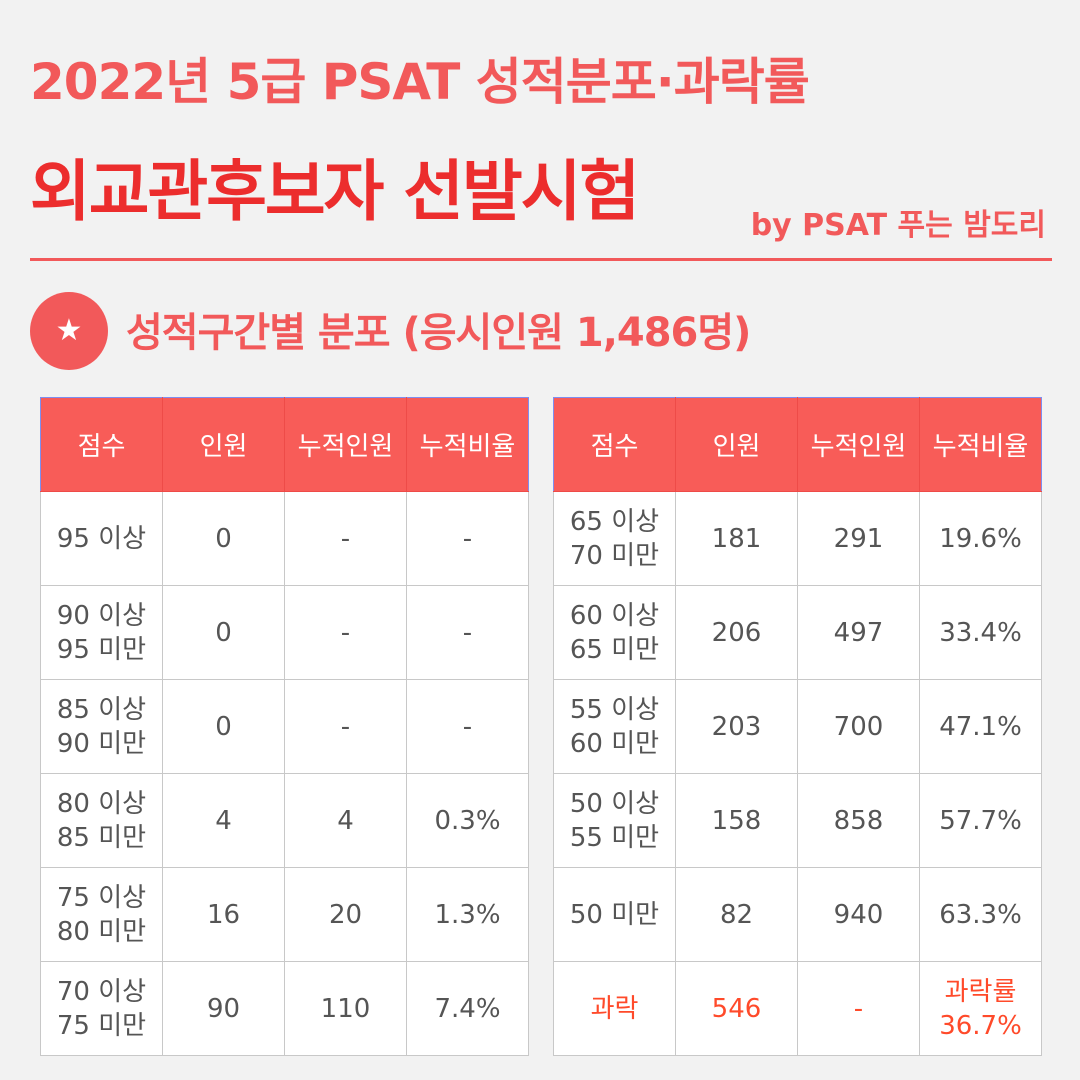 The height and width of the screenshot is (1080, 1080). Describe the element at coordinates (614, 615) in the screenshot. I see `score-cell-line: 60 이상` at that location.